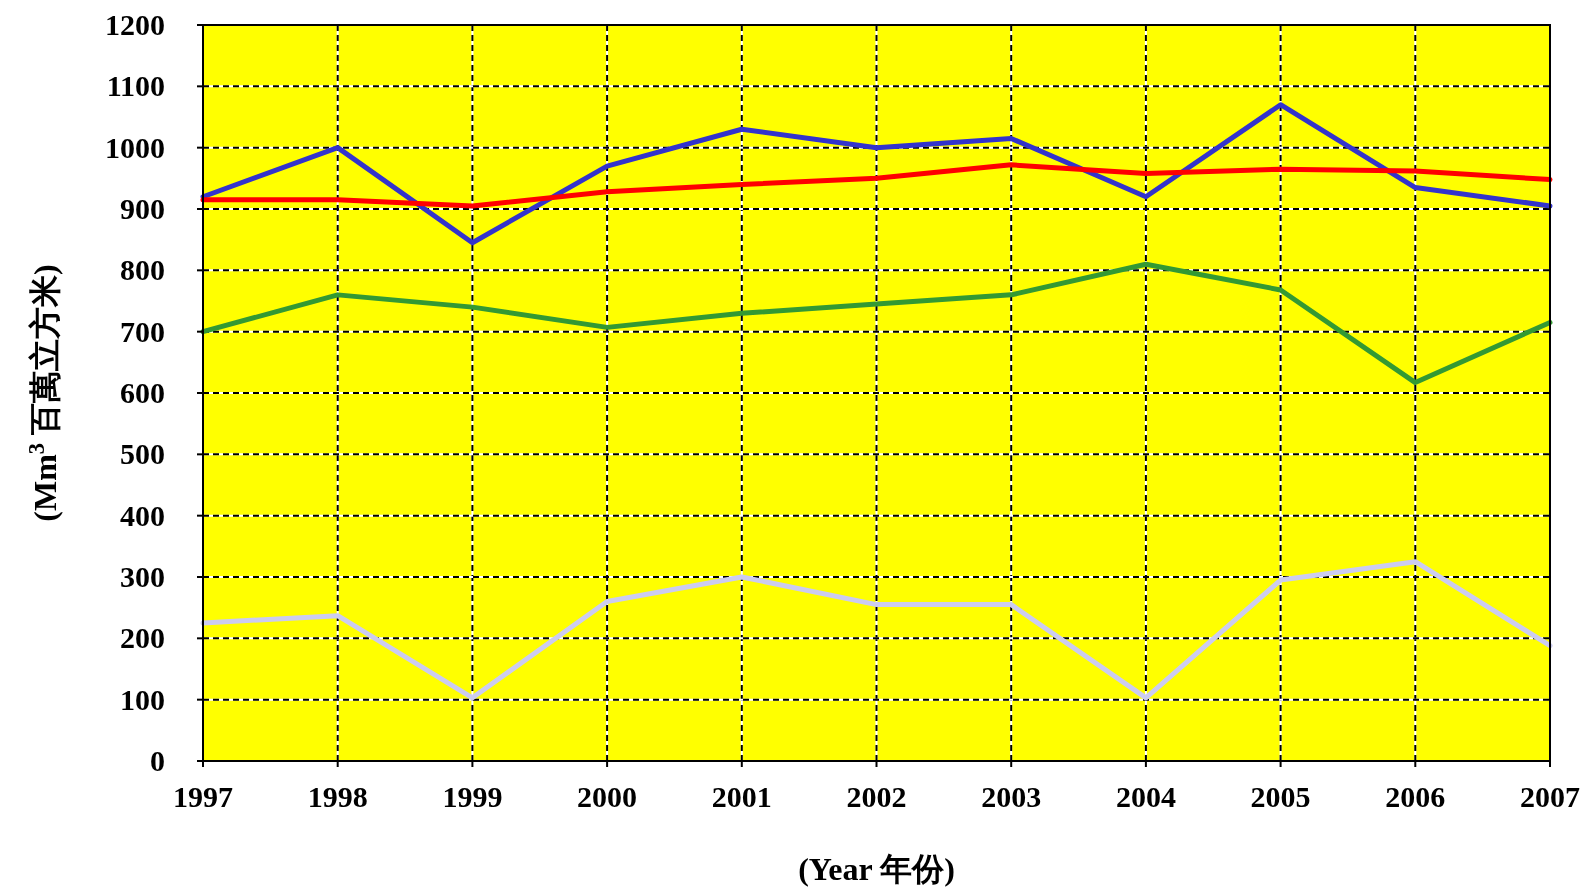 This screenshot has width=1595, height=896. I want to click on x-axis-title: (Year 年份), so click(876, 869).